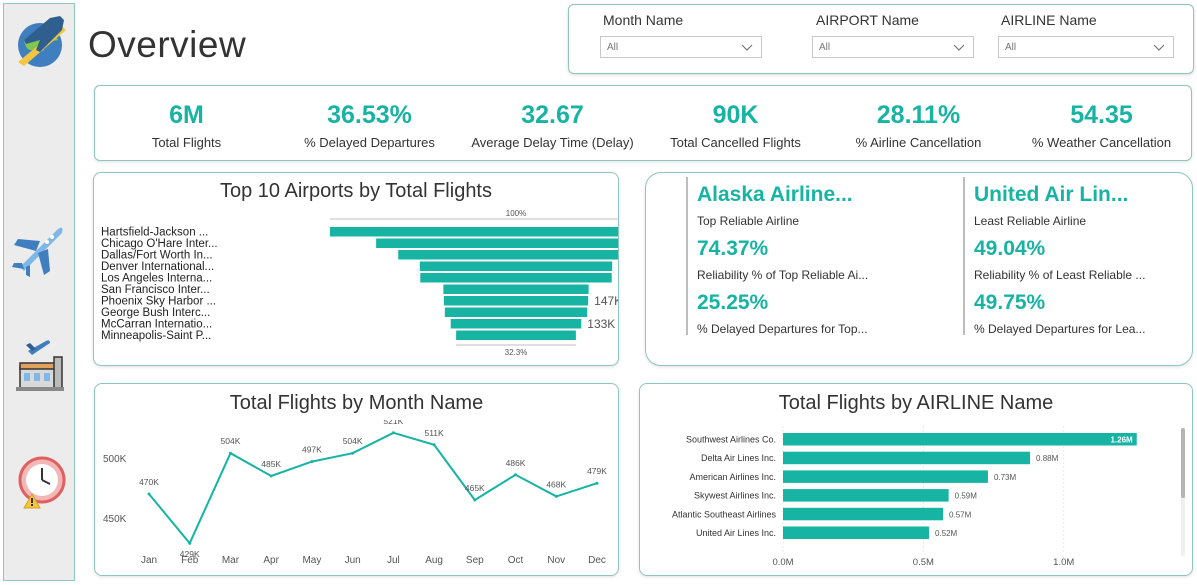 This screenshot has height=585, width=1197. What do you see at coordinates (916, 403) in the screenshot?
I see `chart-title: Total Flights by AIRLINE Name` at bounding box center [916, 403].